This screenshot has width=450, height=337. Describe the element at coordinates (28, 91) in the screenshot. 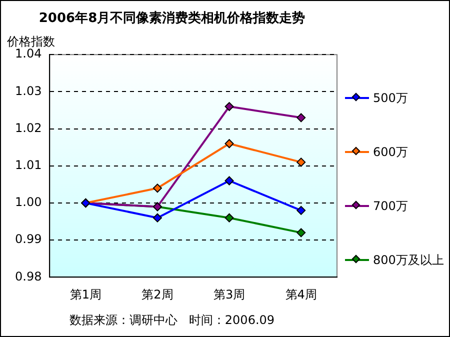

I see `y-tick-label: 1.03` at that location.